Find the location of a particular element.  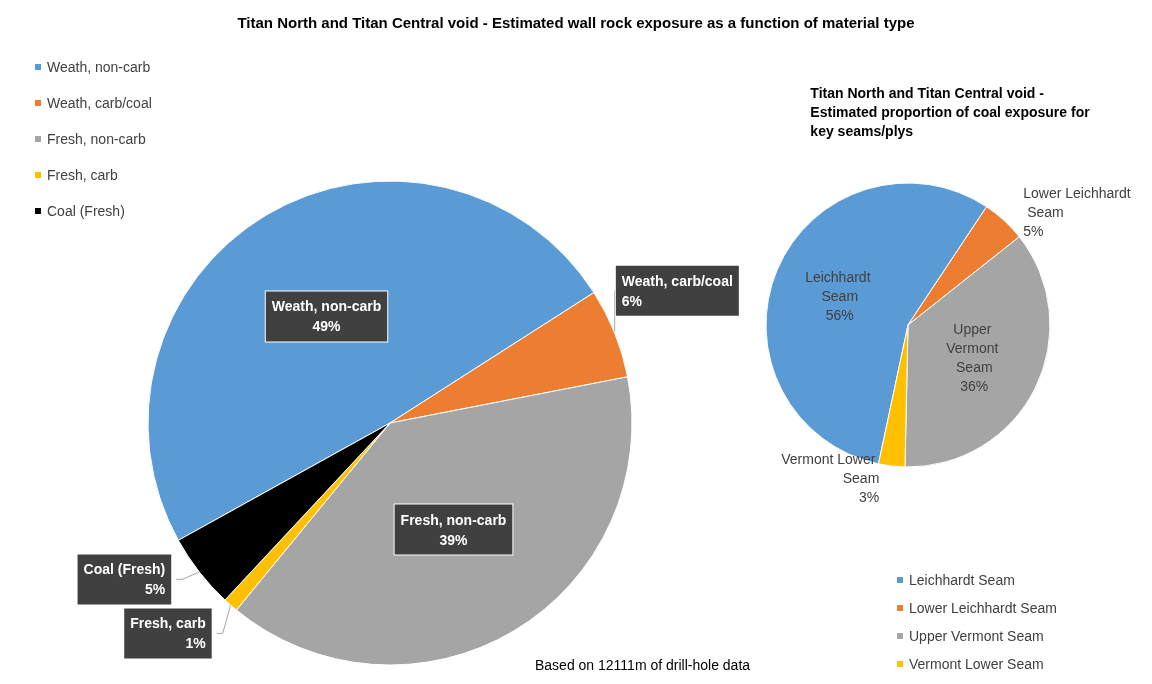

legend-label: Lower Leichhardt Seam is located at coordinates (983, 608).